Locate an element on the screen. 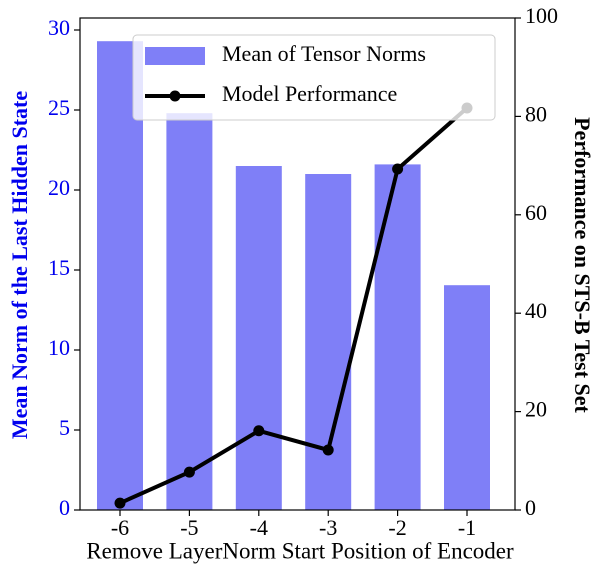 Image resolution: width=600 pixels, height=567 pixels. y-tick-label: 20 is located at coordinates (59, 187).